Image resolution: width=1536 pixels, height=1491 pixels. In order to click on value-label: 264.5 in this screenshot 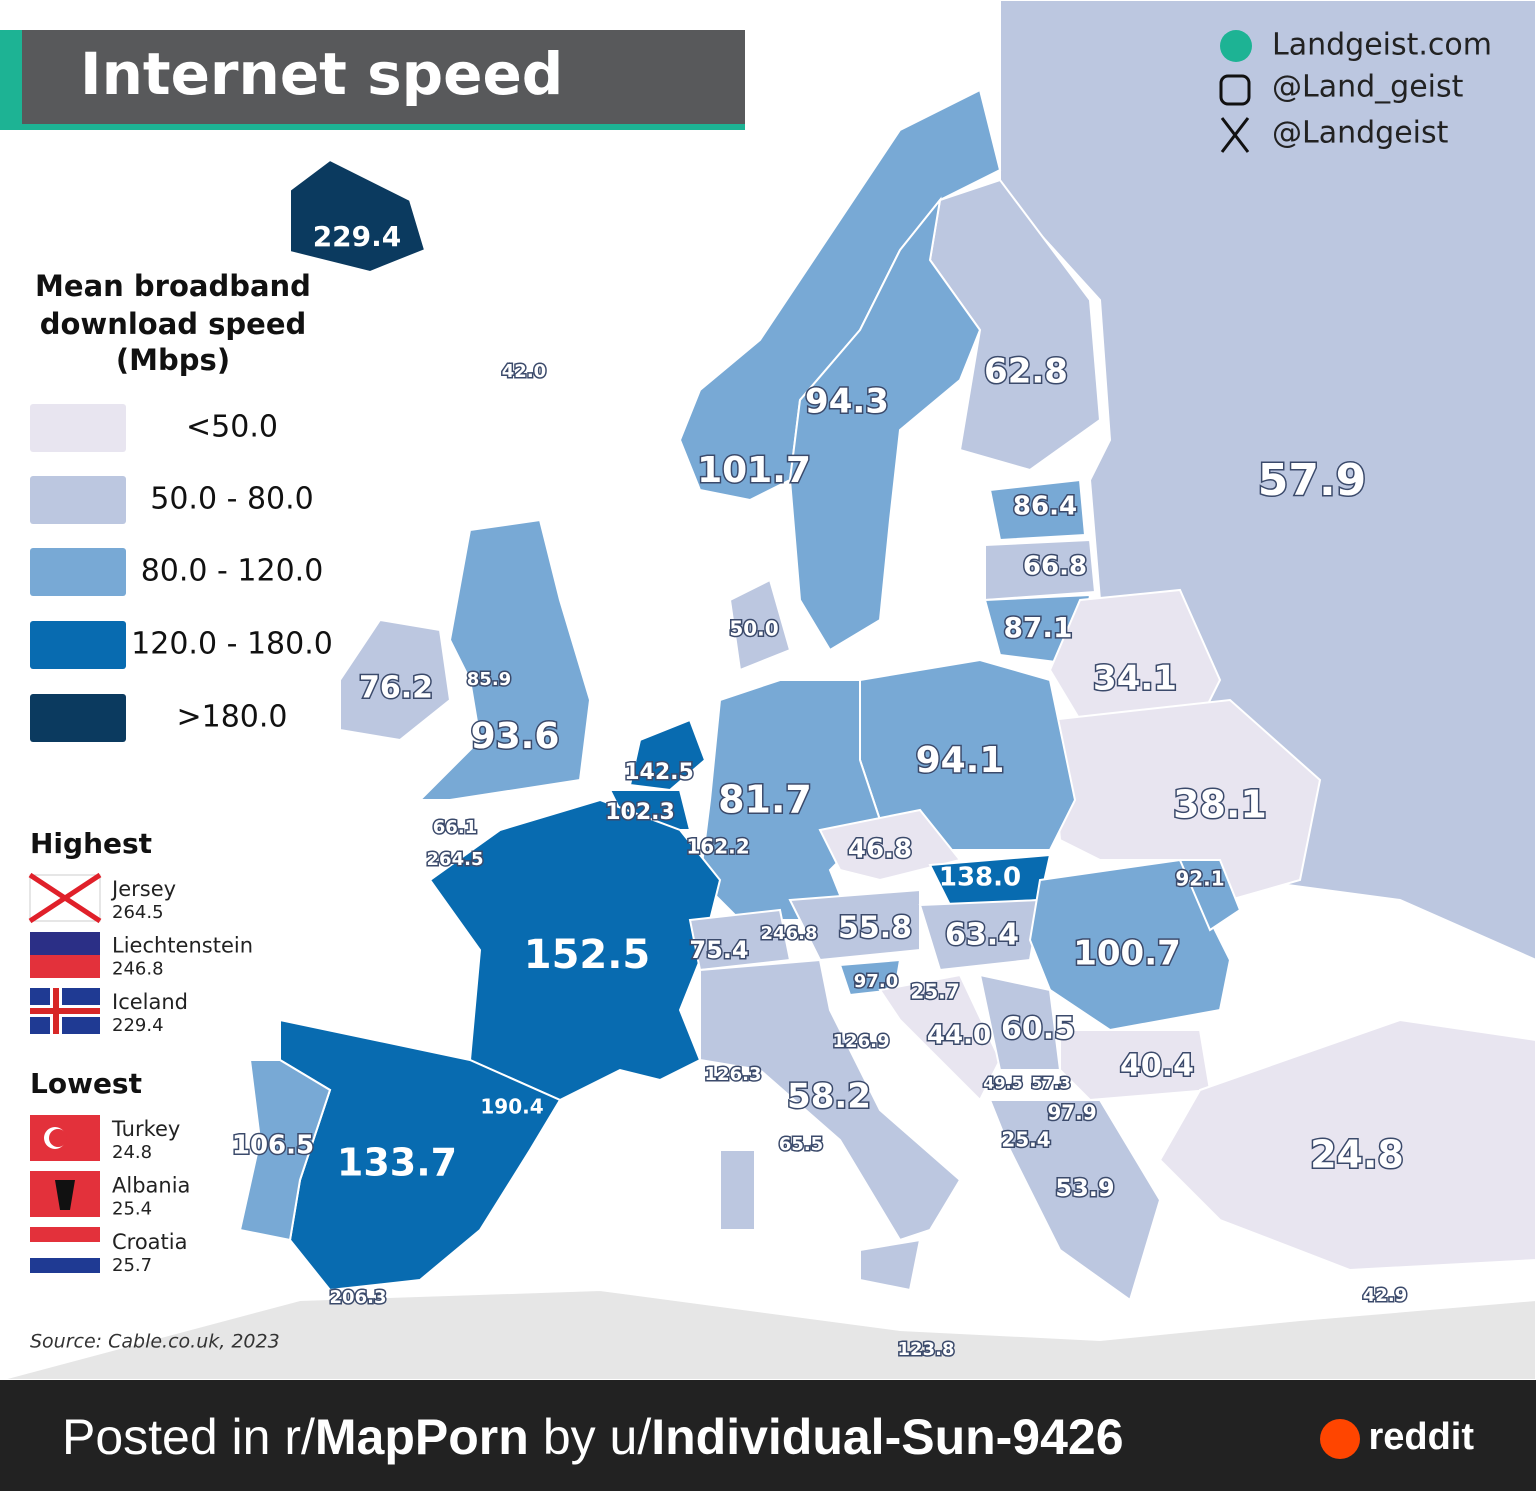, I will do `click(455, 859)`.